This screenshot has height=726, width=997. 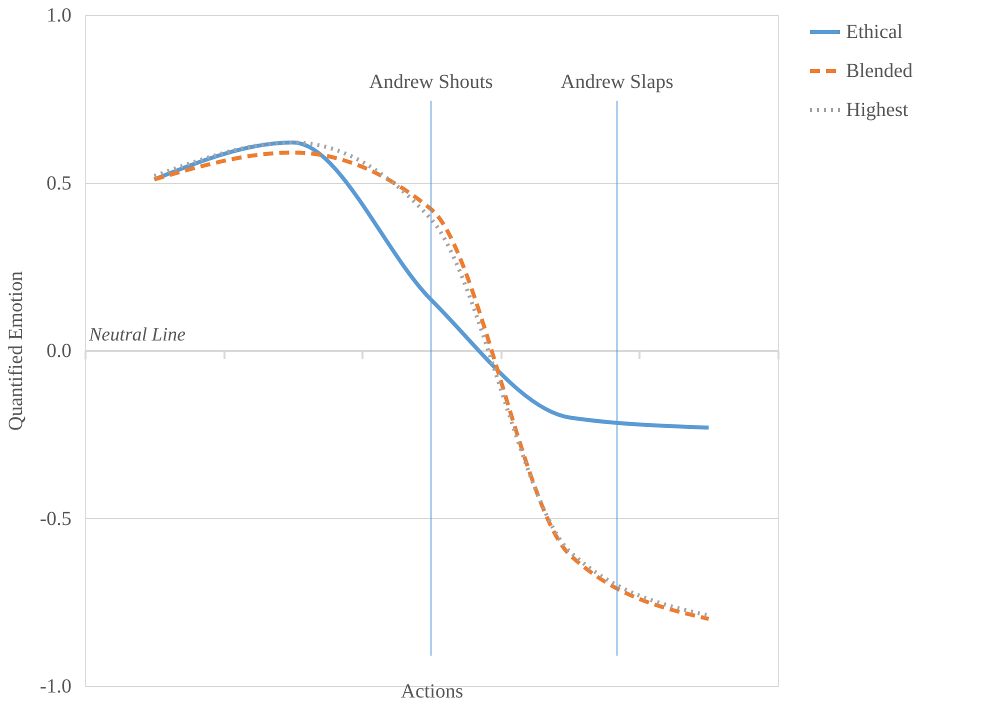 What do you see at coordinates (56, 519) in the screenshot?
I see `y-tick-label: -0.5` at bounding box center [56, 519].